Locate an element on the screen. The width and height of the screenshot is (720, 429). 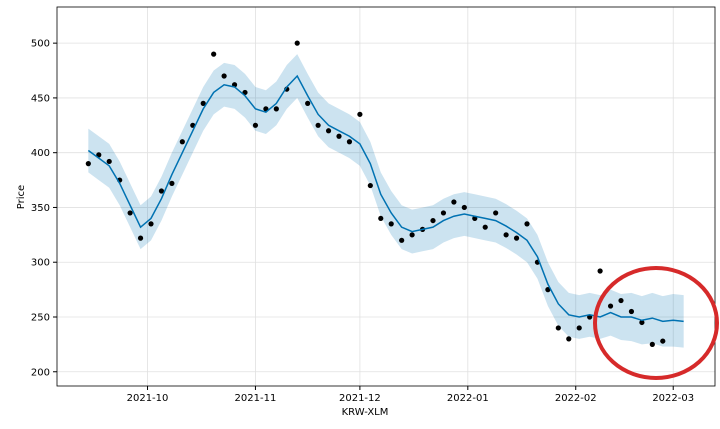
y-tick-label: 400 is located at coordinates (40, 153).